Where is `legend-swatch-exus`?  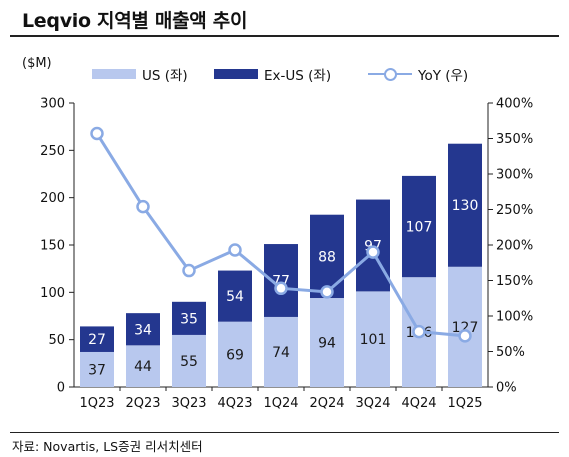
legend-swatch-exus is located at coordinates (236, 74).